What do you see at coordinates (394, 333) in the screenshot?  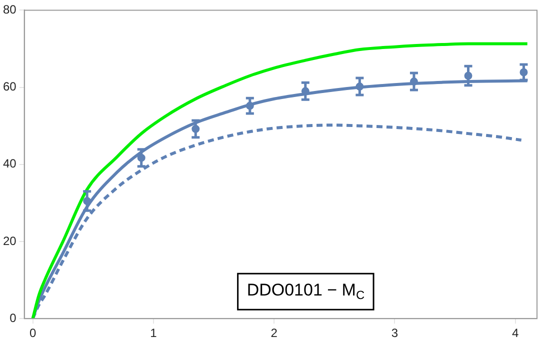 I see `x-tick-label: 3` at bounding box center [394, 333].